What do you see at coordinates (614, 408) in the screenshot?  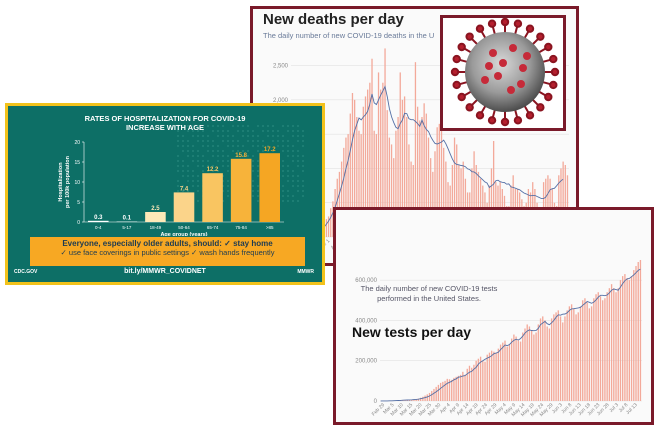 I see `tests-x-tick-label: Jul 3` at bounding box center [614, 408].